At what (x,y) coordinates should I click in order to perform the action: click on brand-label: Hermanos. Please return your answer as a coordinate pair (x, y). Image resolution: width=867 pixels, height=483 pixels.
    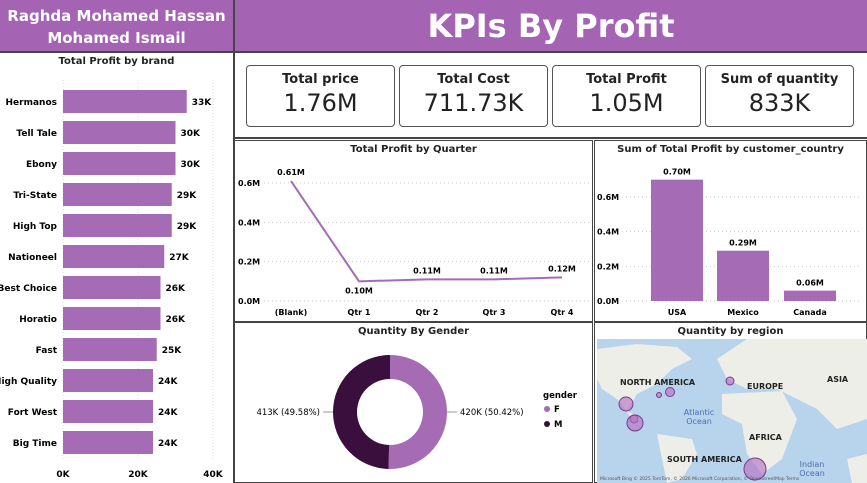
    Looking at the image, I should click on (31, 103).